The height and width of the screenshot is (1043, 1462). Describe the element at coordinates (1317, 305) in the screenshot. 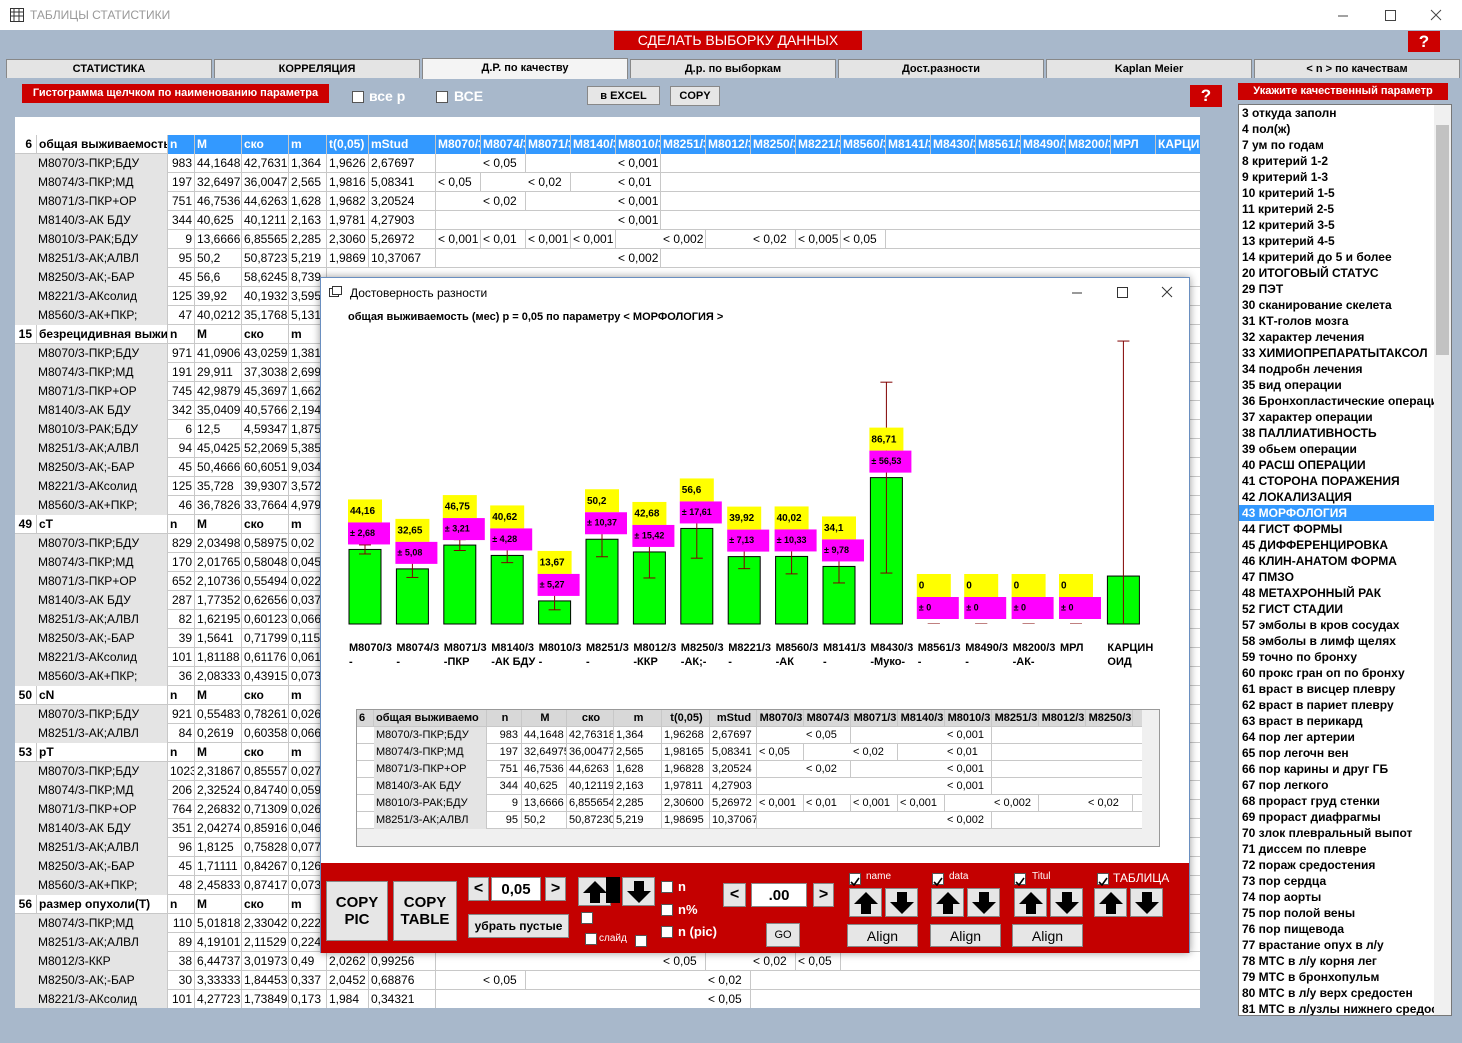

I see `list-item: 30 сканирование скелета` at that location.